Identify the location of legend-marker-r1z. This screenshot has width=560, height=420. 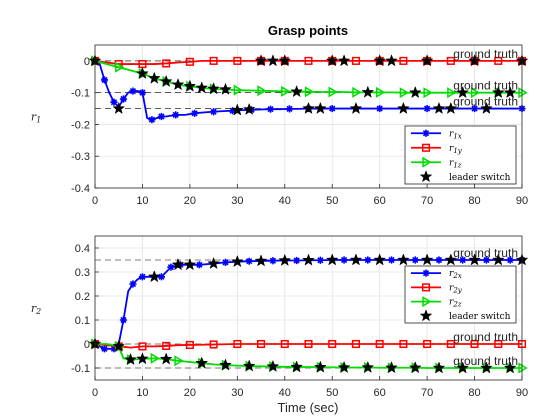
(427, 162).